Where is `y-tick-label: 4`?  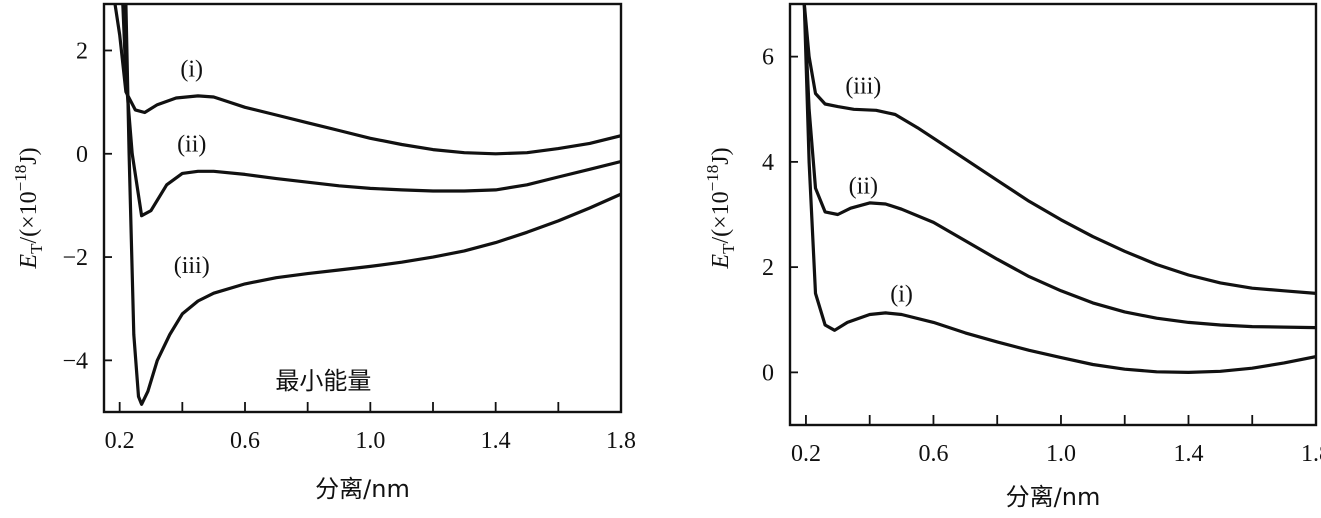
y-tick-label: 4 is located at coordinates (768, 163).